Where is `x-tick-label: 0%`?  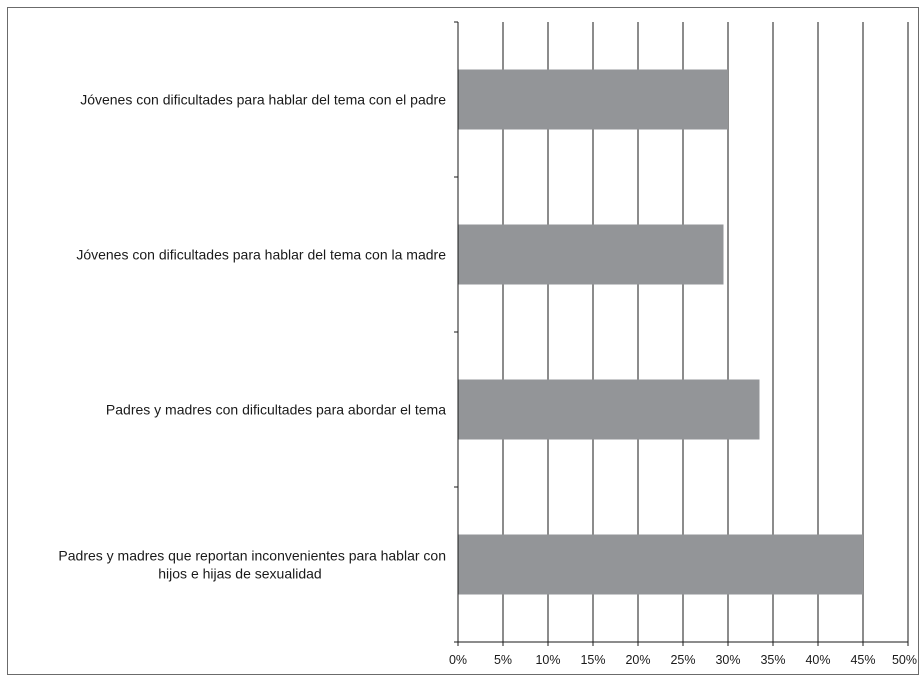 x-tick-label: 0% is located at coordinates (458, 660).